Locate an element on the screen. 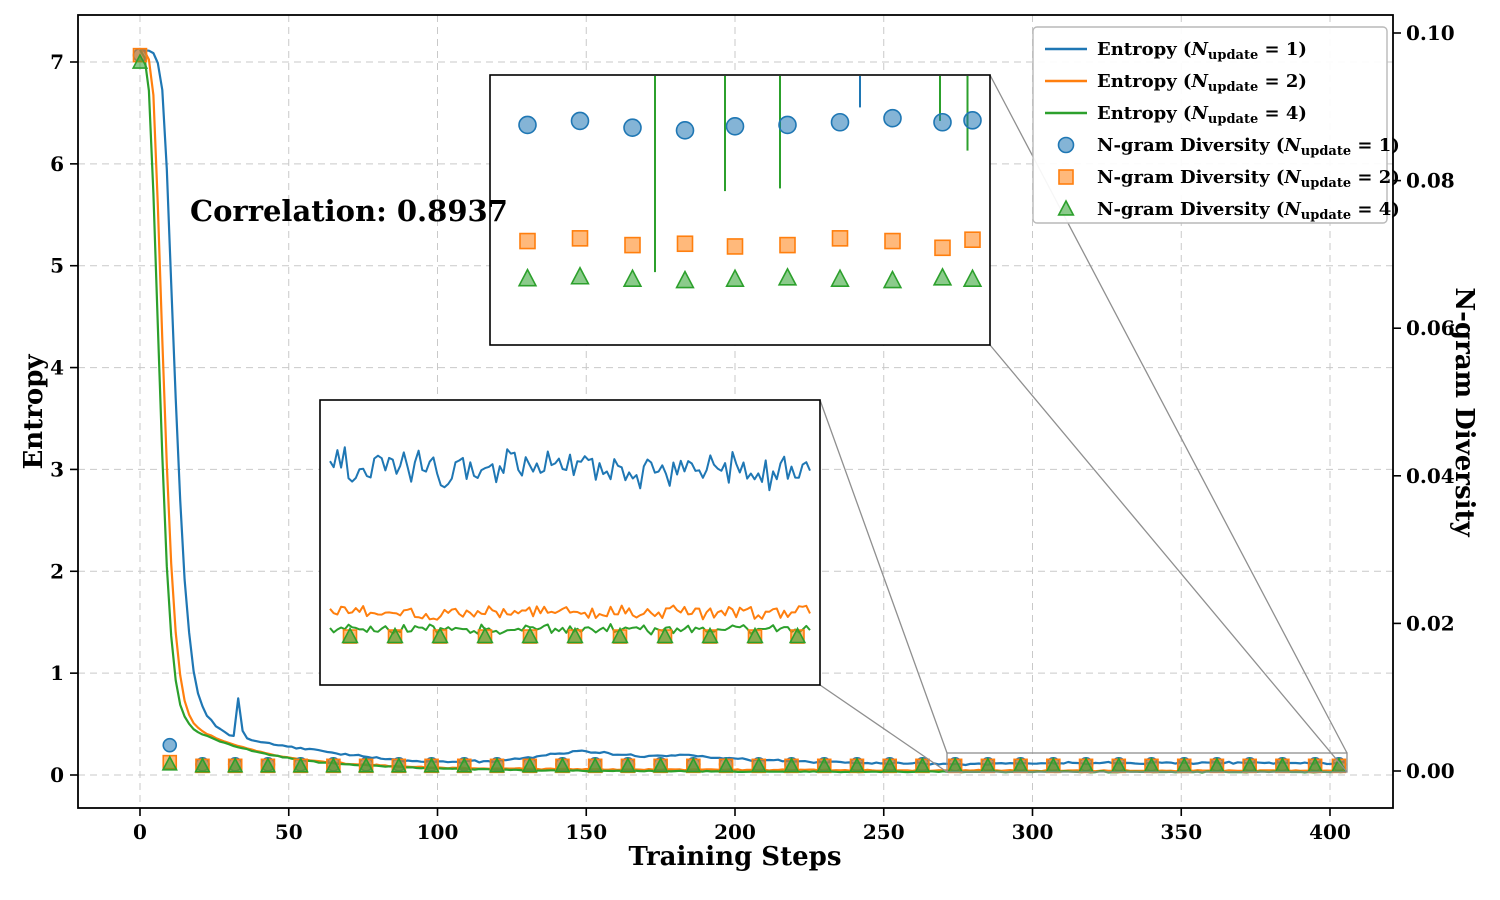 The height and width of the screenshot is (900, 1500). y-right-tick-label: 0.04 is located at coordinates (1430, 476).